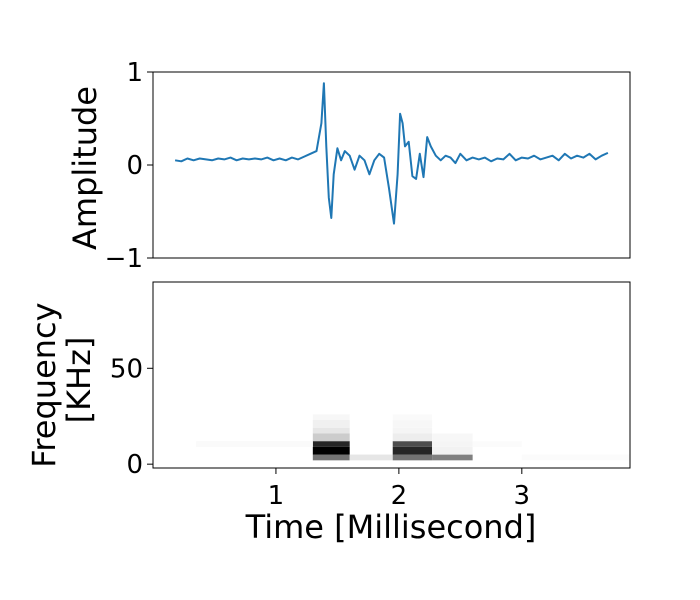 The height and width of the screenshot is (600, 700). What do you see at coordinates (126, 369) in the screenshot?
I see `spectrogram-y-tick-label: 50` at bounding box center [126, 369].